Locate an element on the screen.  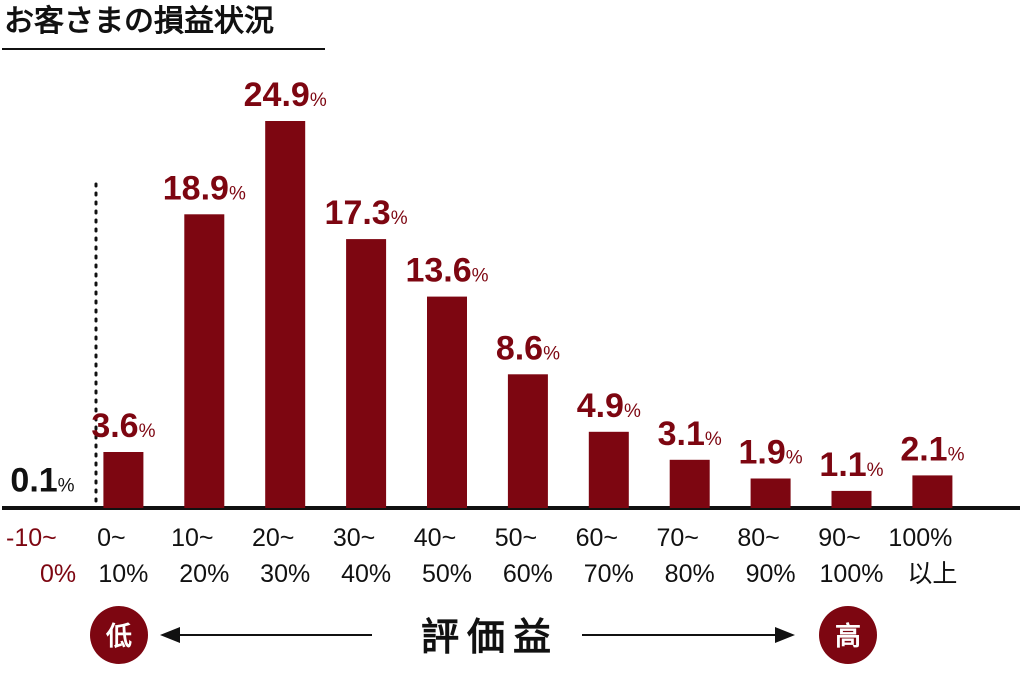
bar-value-label: 1.1% is located at coordinates (851, 465).